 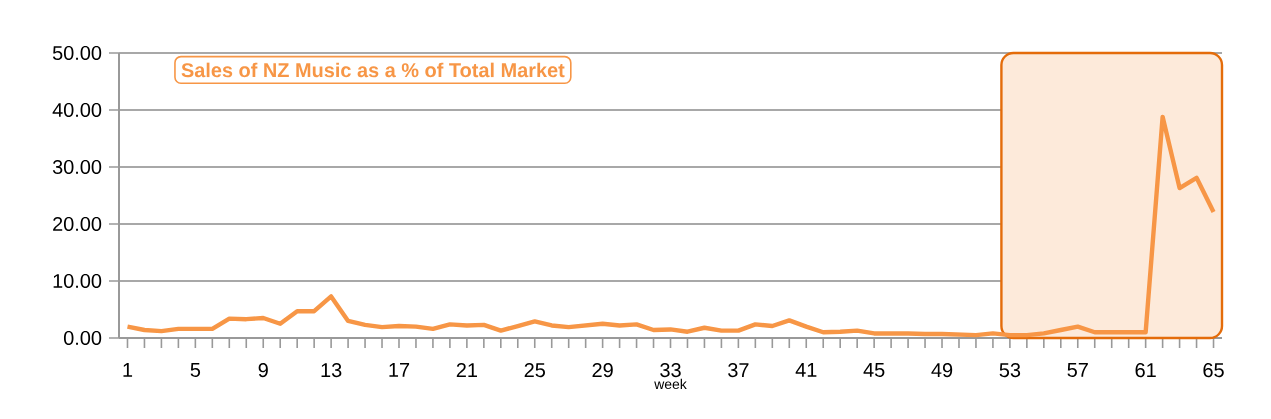 I want to click on x-tick-label: 33, so click(x=670, y=370).